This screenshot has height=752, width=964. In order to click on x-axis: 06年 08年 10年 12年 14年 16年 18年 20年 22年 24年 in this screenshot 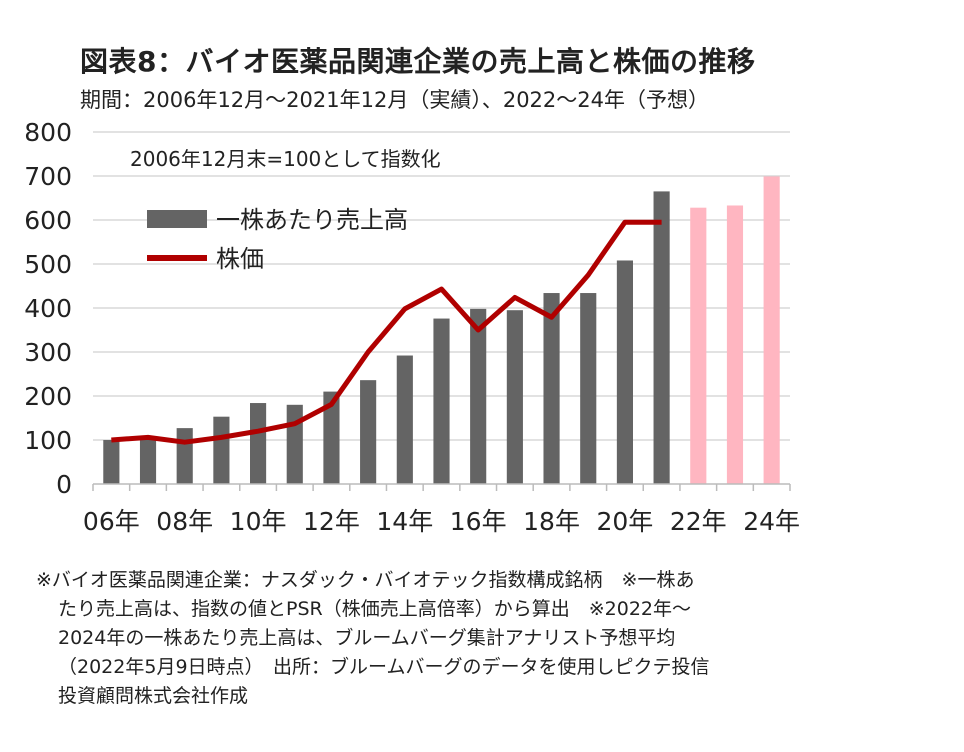, I will do `click(441, 509)`.